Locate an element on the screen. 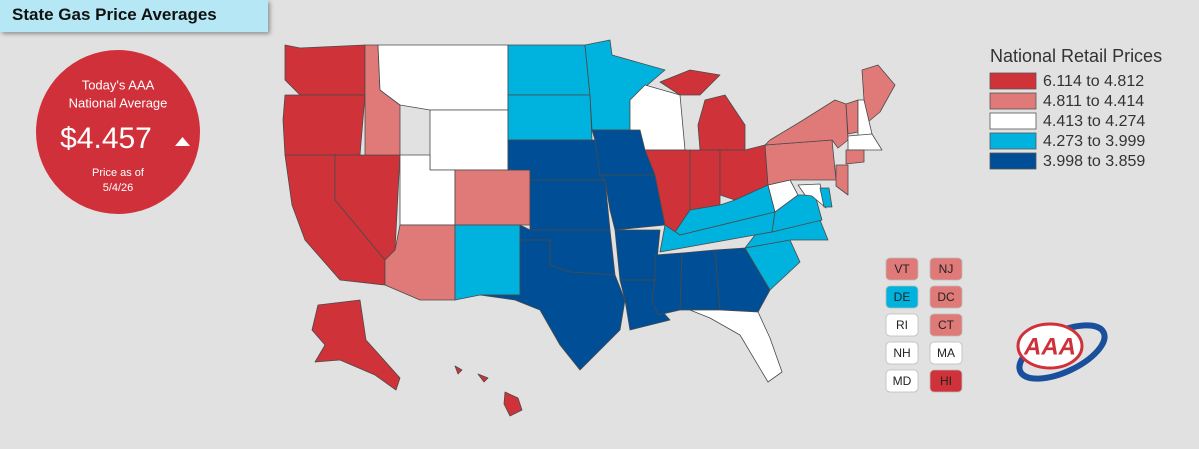  badge-line1: Today's AAA is located at coordinates (118, 84).